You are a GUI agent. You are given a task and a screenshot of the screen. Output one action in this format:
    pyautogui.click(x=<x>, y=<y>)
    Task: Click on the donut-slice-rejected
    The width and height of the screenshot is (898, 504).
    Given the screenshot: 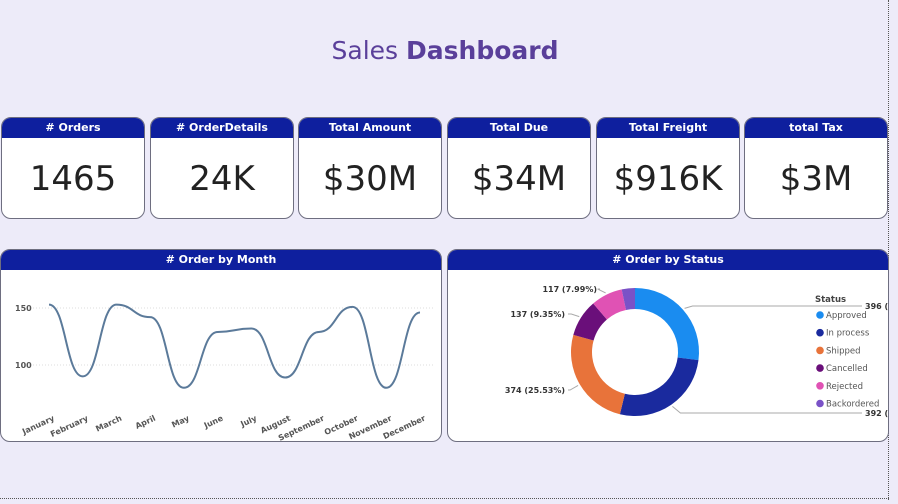 What is the action you would take?
    pyautogui.click(x=610, y=304)
    